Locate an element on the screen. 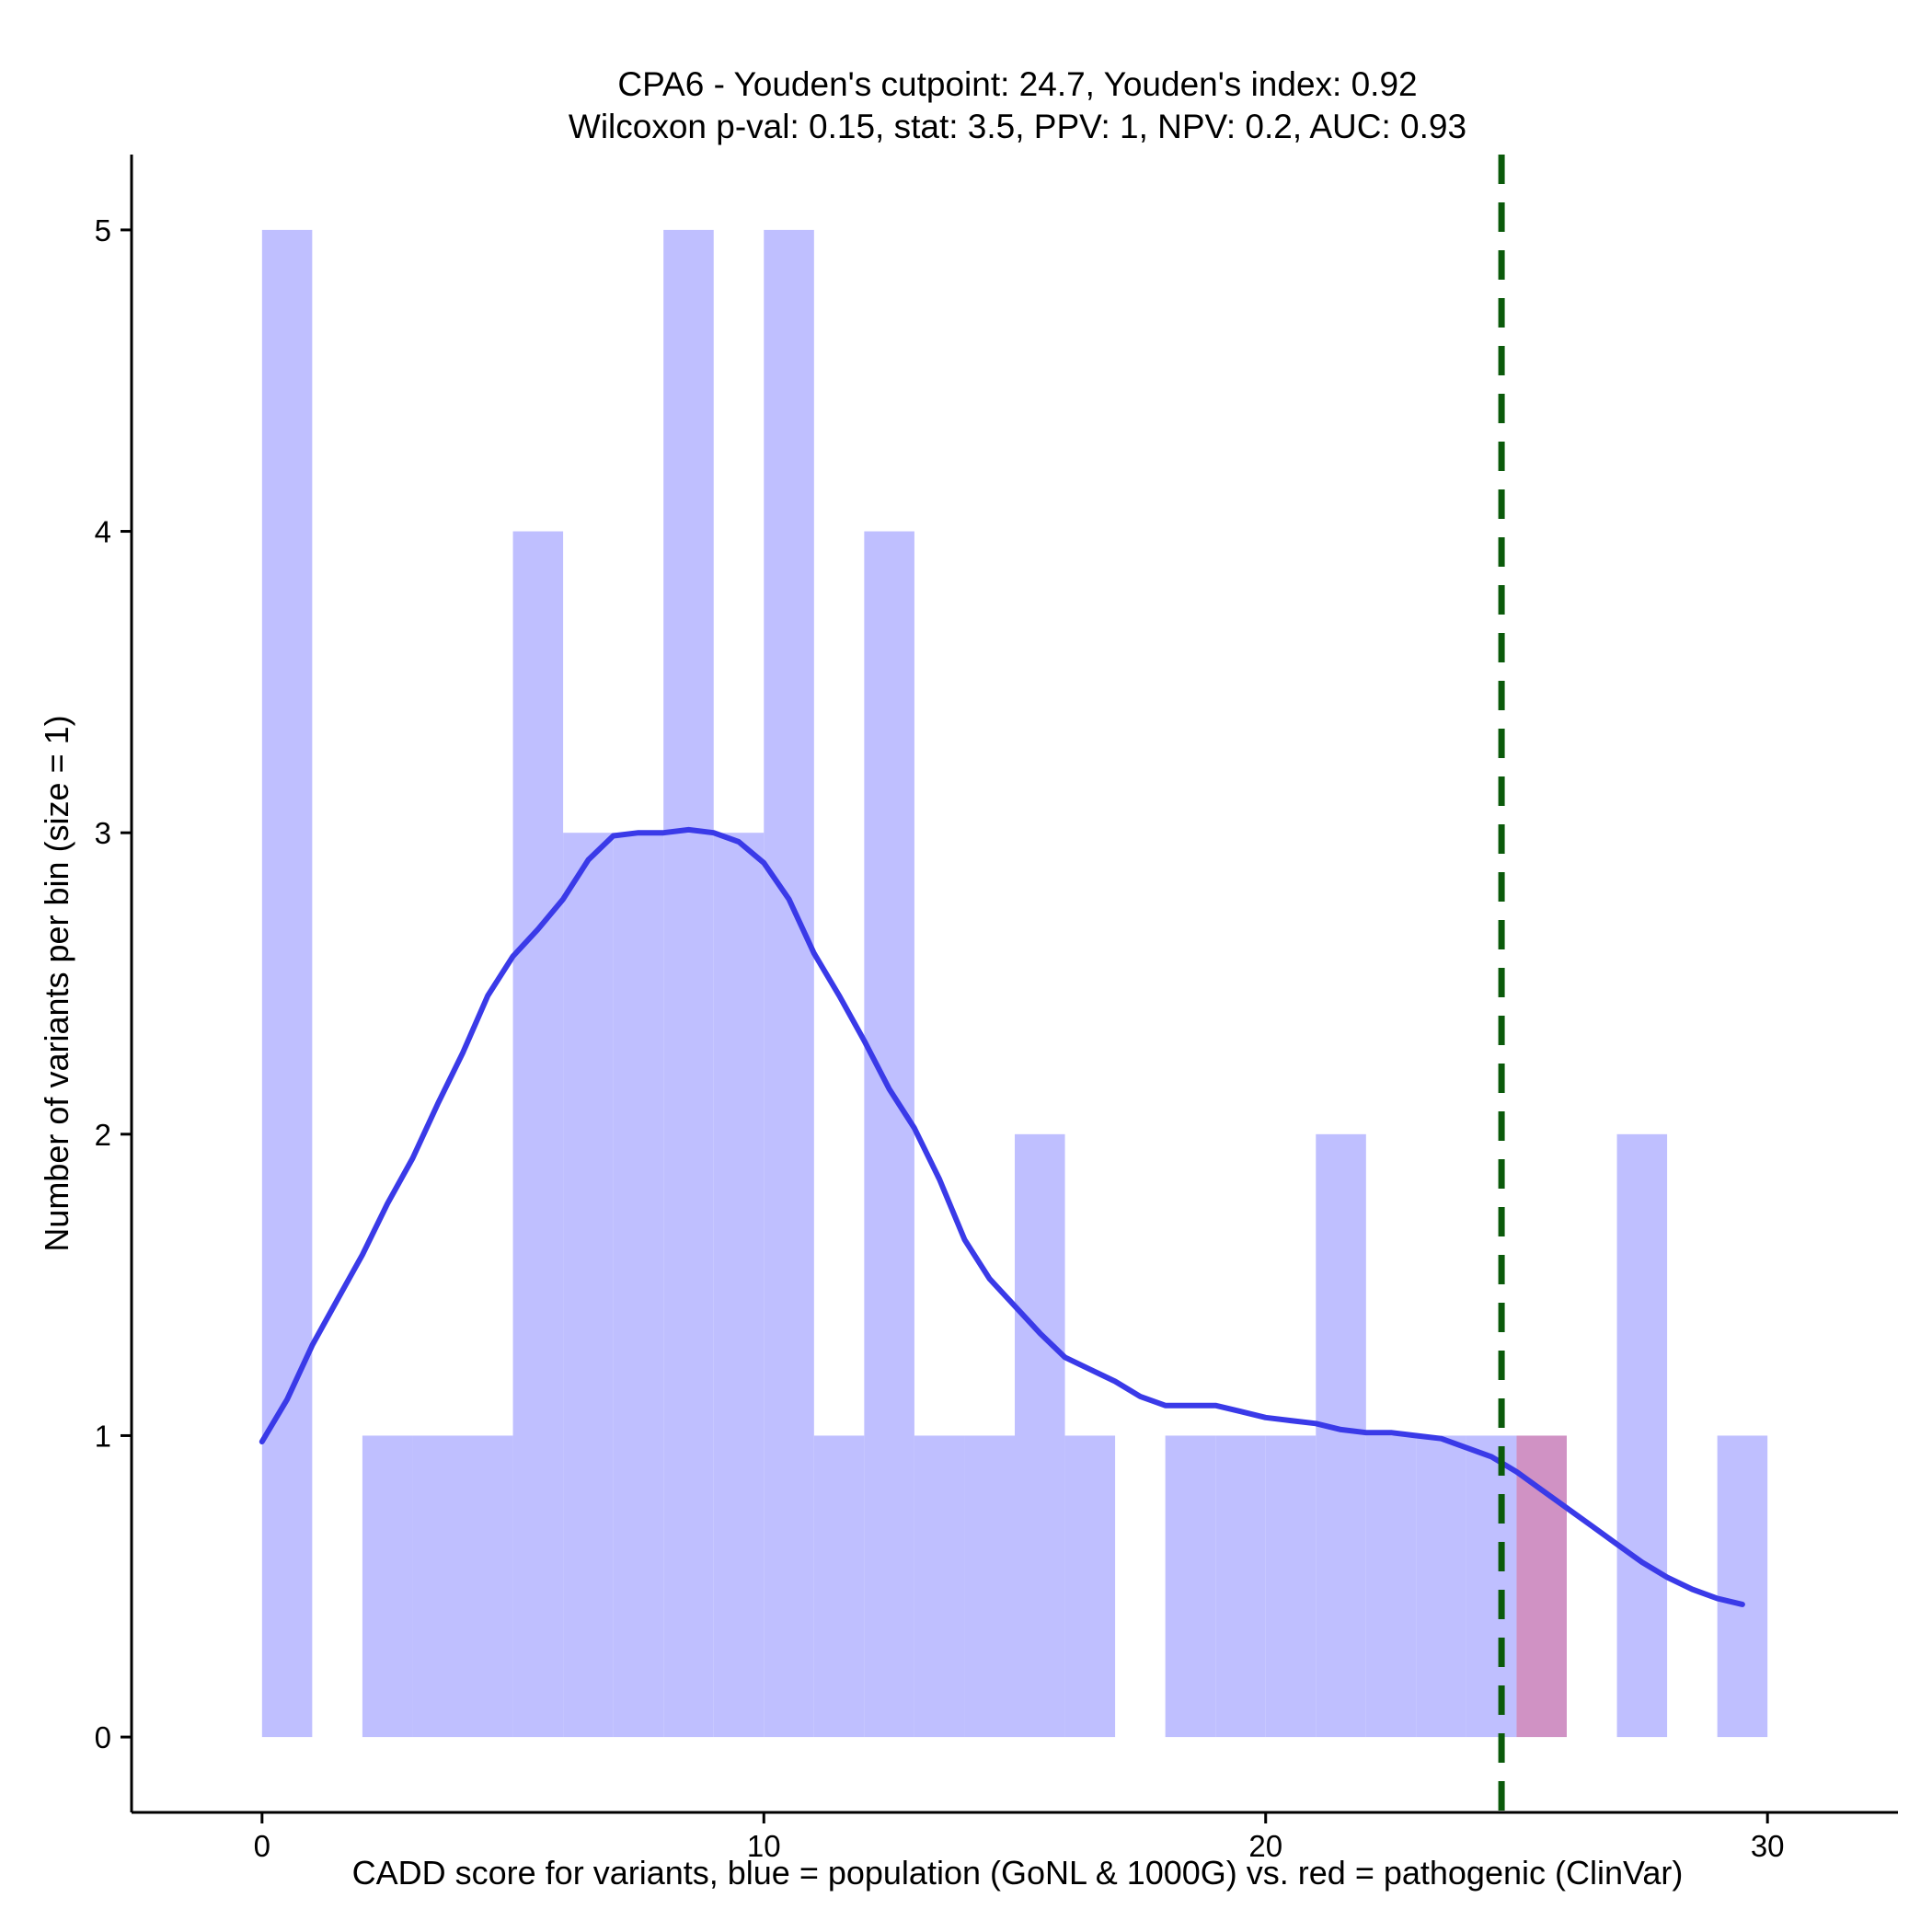 This screenshot has height=1932, width=1932. x-tick-label: 20 is located at coordinates (1265, 1846).